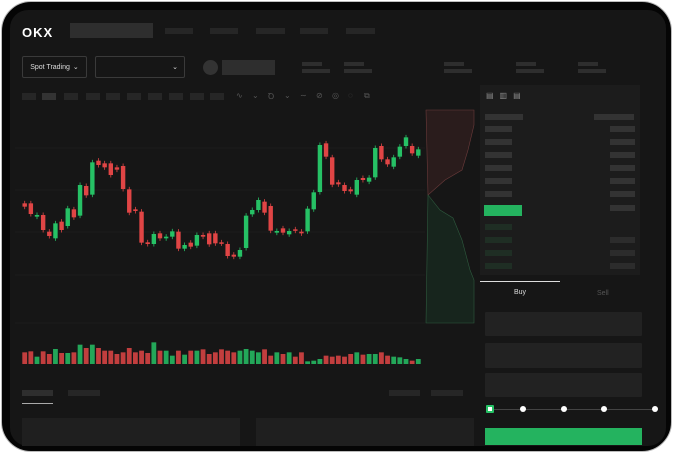 The height and width of the screenshot is (453, 673). What do you see at coordinates (248, 67) in the screenshot?
I see `pair-name` at bounding box center [248, 67].